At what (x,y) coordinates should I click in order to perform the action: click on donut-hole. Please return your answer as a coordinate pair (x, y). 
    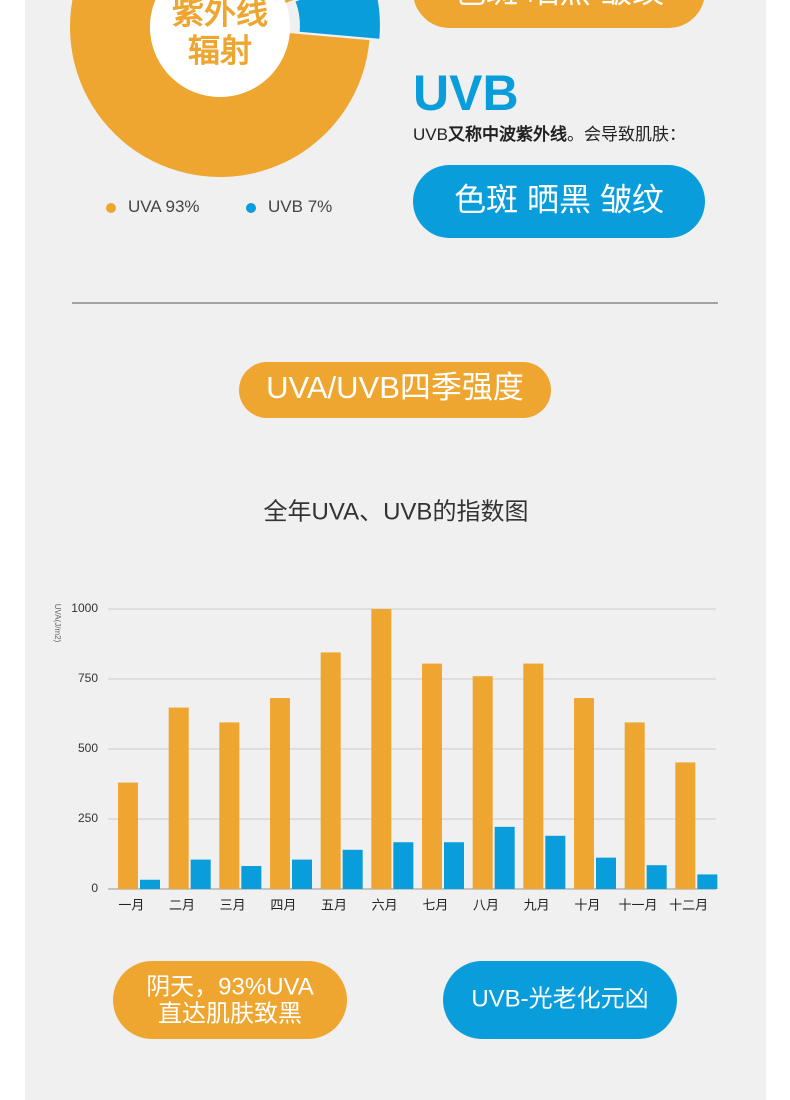
    Looking at the image, I should click on (220, 48).